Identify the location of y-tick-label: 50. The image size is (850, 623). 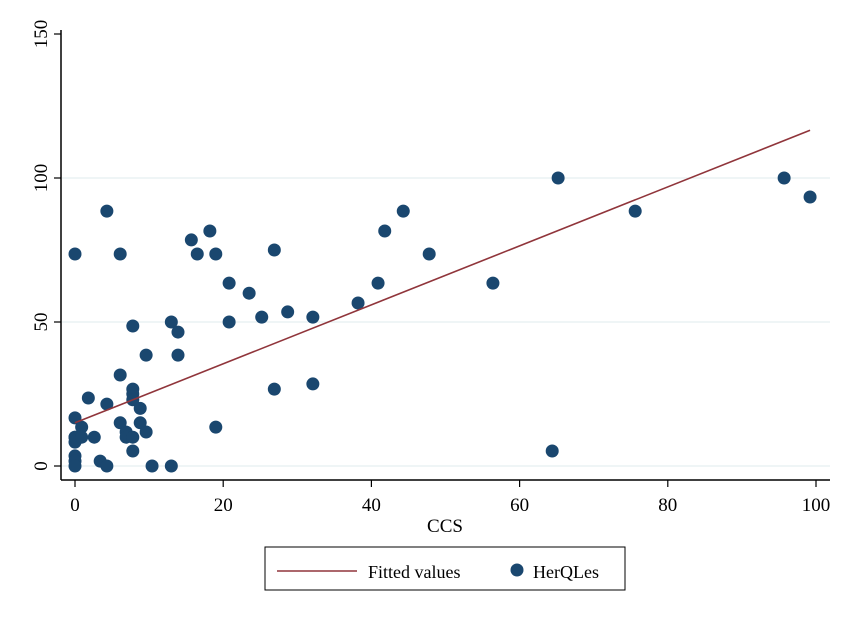
(41, 322).